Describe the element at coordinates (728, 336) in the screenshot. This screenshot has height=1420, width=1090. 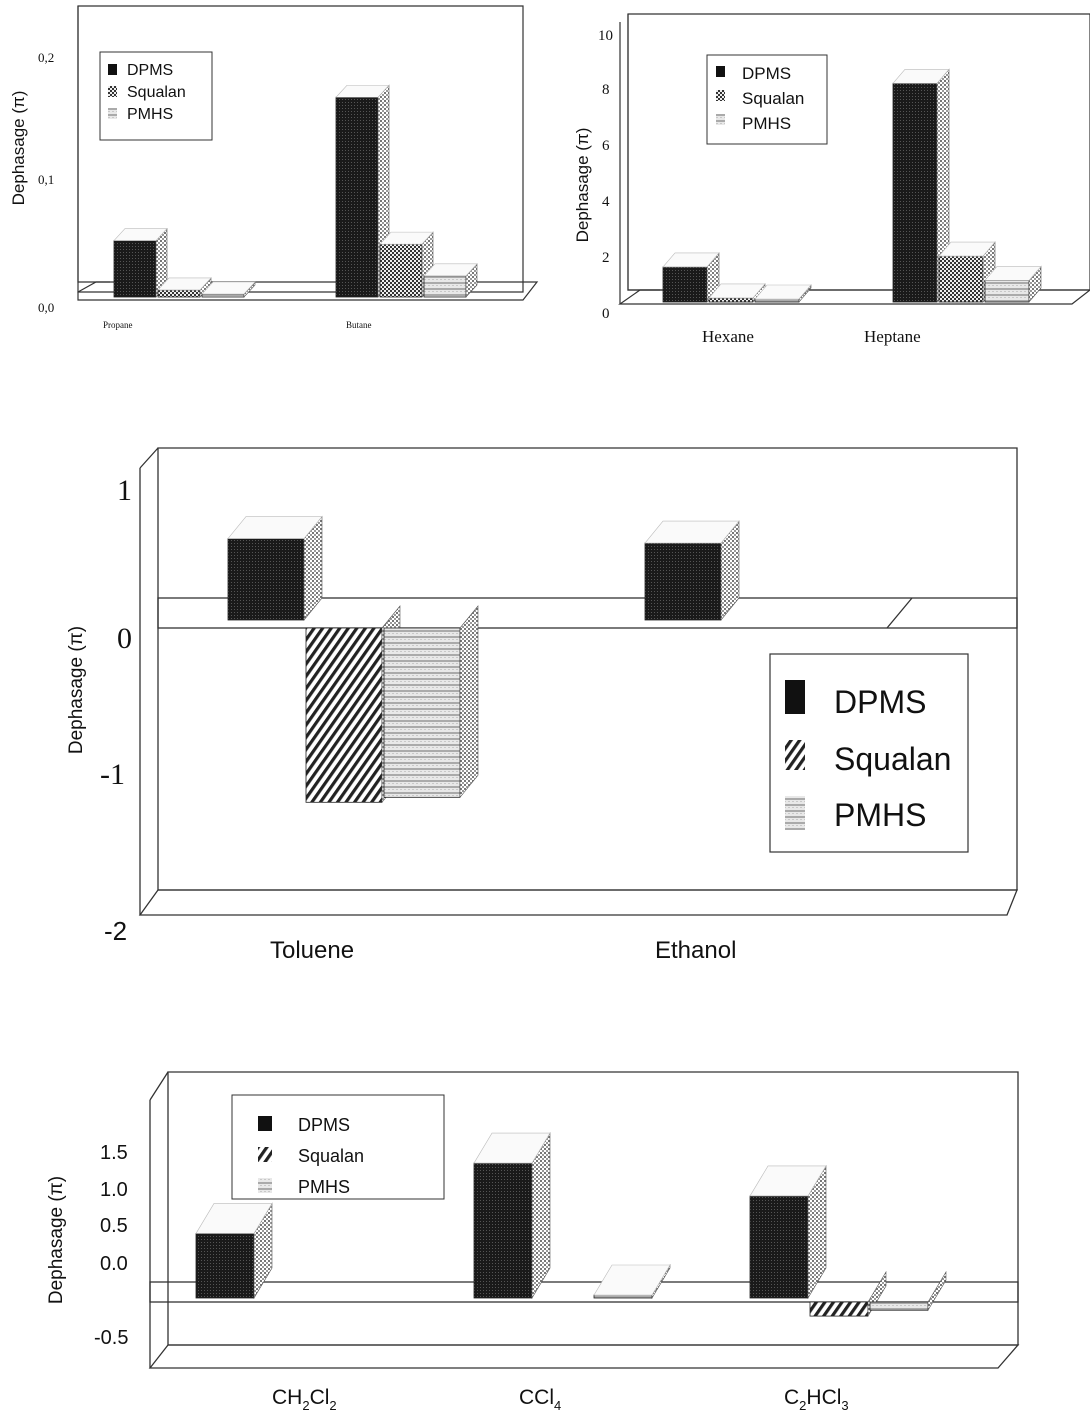
I see `x-tick-label: Hexane` at that location.